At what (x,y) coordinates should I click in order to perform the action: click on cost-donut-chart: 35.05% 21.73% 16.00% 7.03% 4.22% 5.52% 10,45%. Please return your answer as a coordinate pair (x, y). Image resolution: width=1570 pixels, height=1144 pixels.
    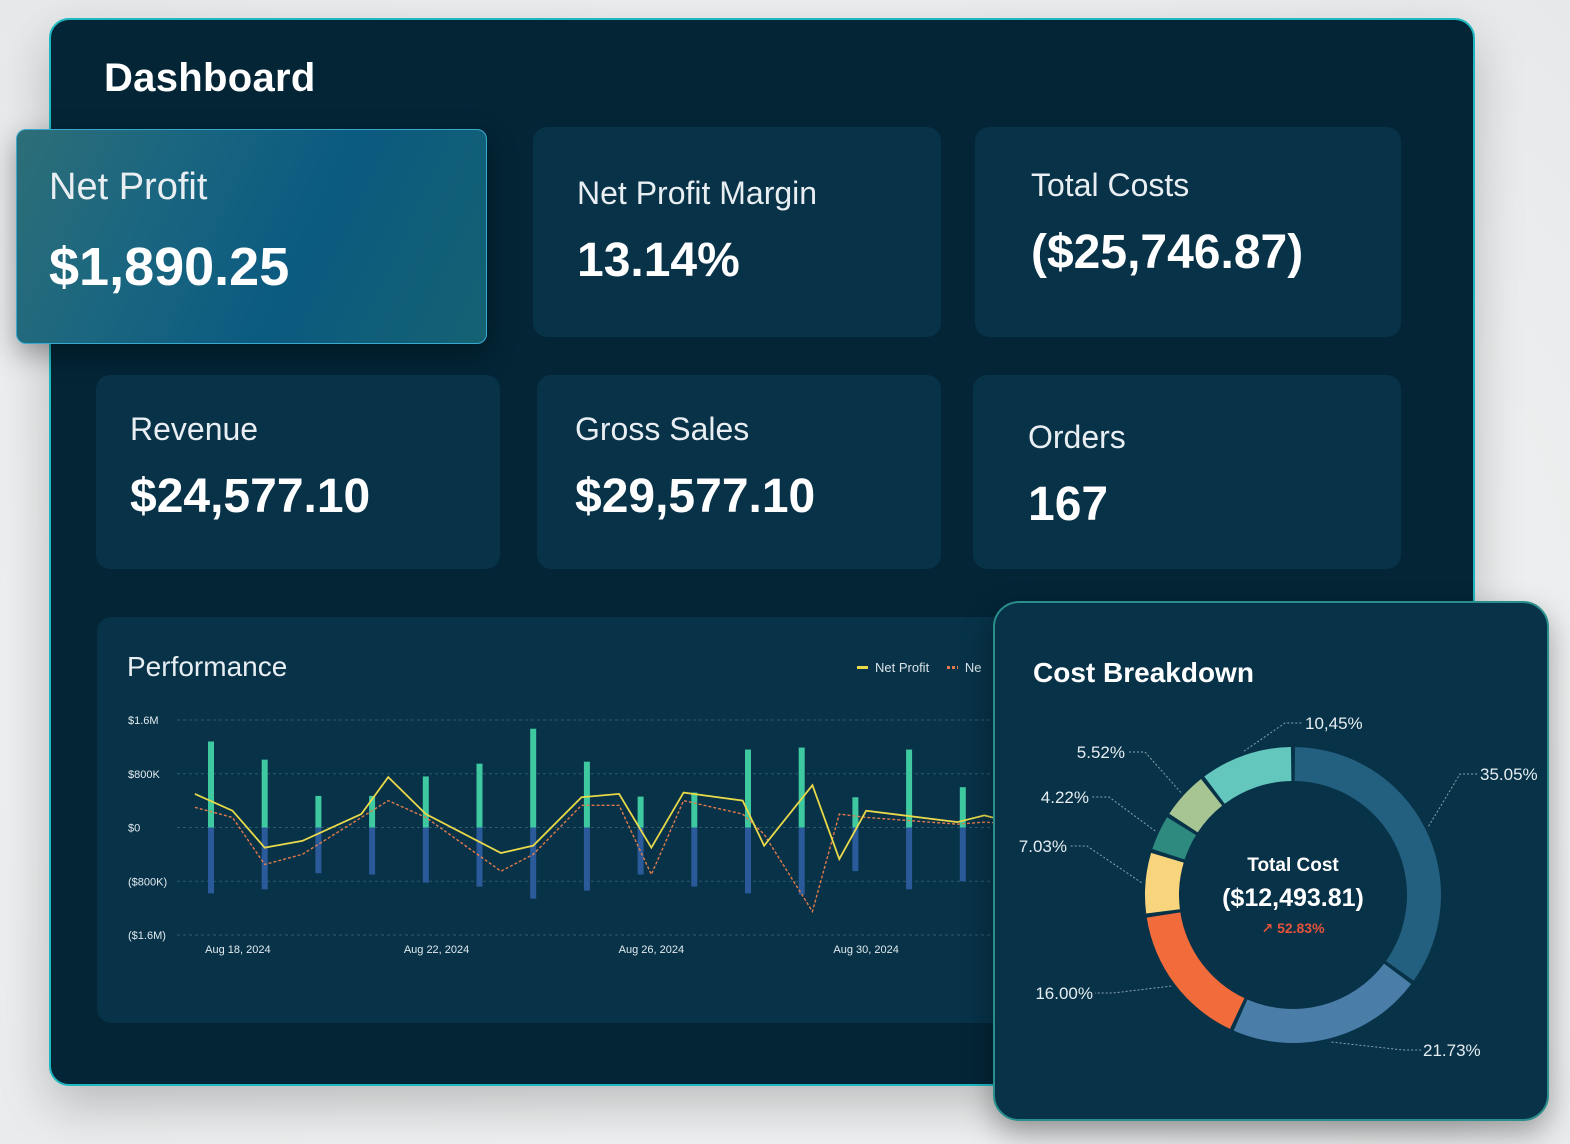
    Looking at the image, I should click on (1278, 887).